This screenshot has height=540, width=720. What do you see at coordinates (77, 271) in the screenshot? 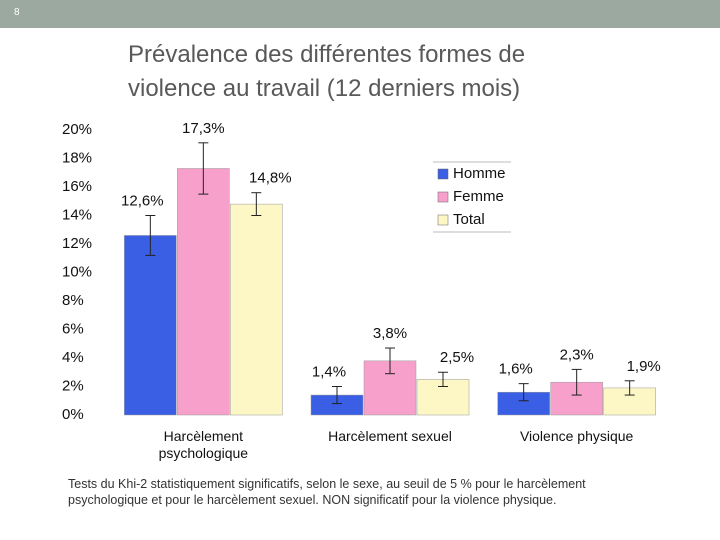
I see `y-tick-label: 10%` at bounding box center [77, 271].